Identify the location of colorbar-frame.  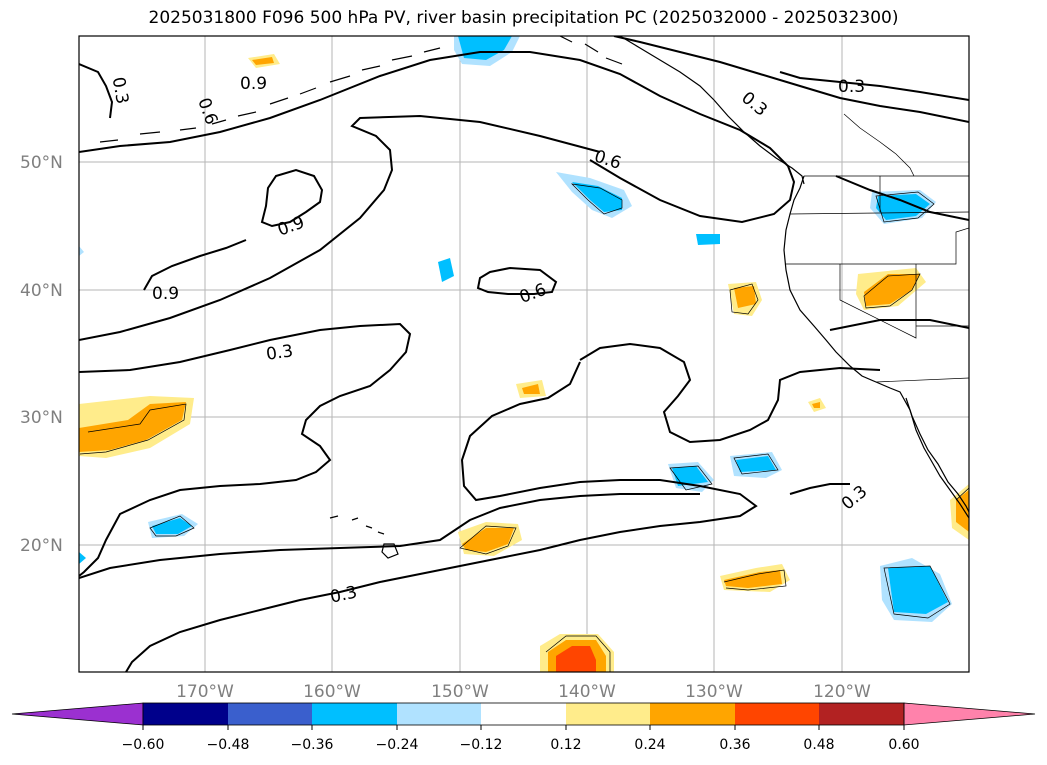
(523, 714).